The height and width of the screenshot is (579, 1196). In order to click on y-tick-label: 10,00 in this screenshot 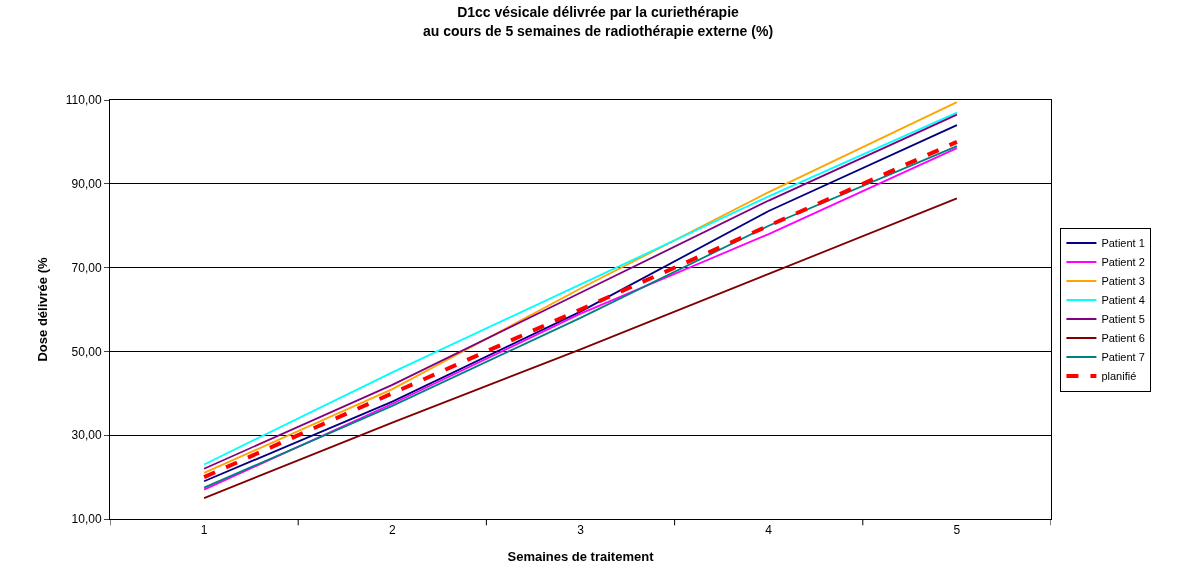, I will do `click(86, 519)`.